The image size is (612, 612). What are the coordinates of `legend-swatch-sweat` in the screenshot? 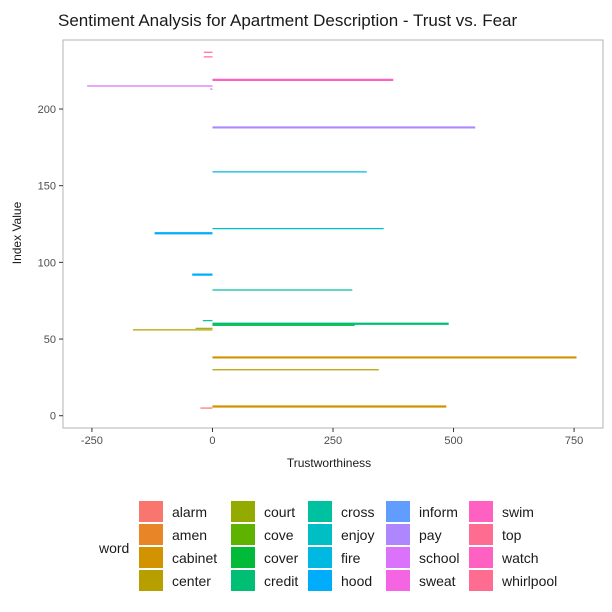 It's located at (398, 580).